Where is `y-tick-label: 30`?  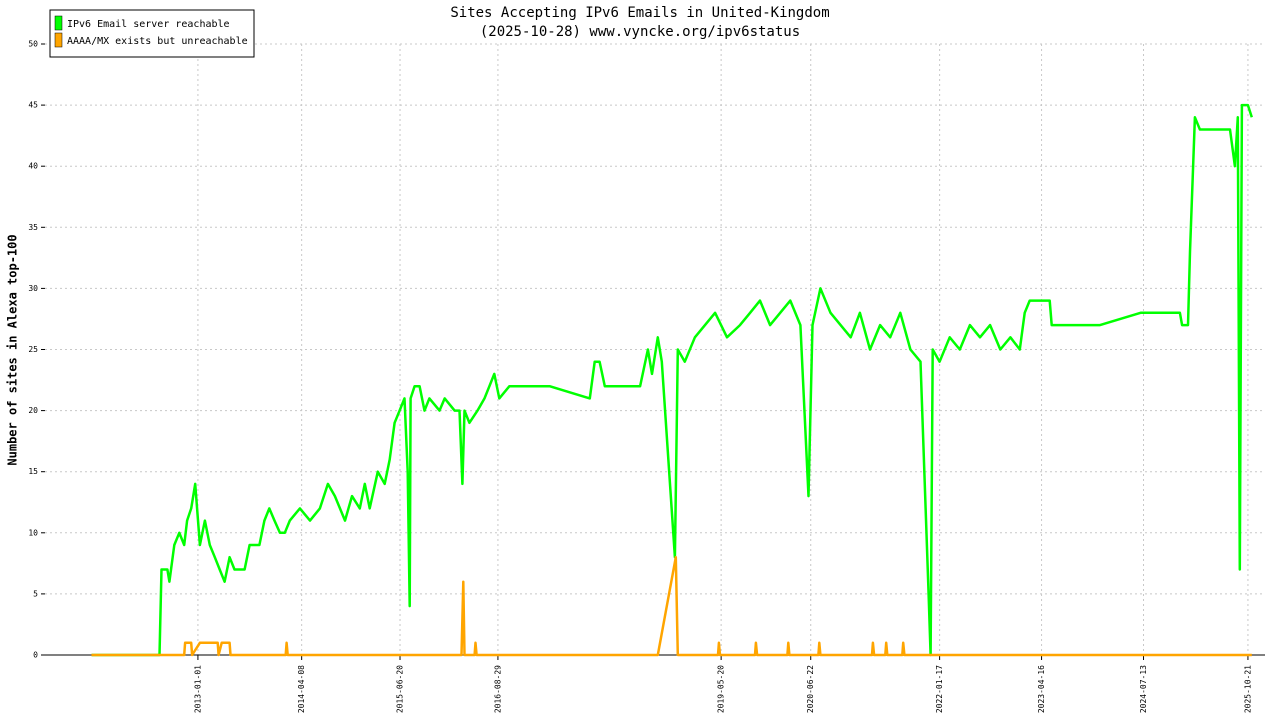 y-tick-label: 30 is located at coordinates (33, 288).